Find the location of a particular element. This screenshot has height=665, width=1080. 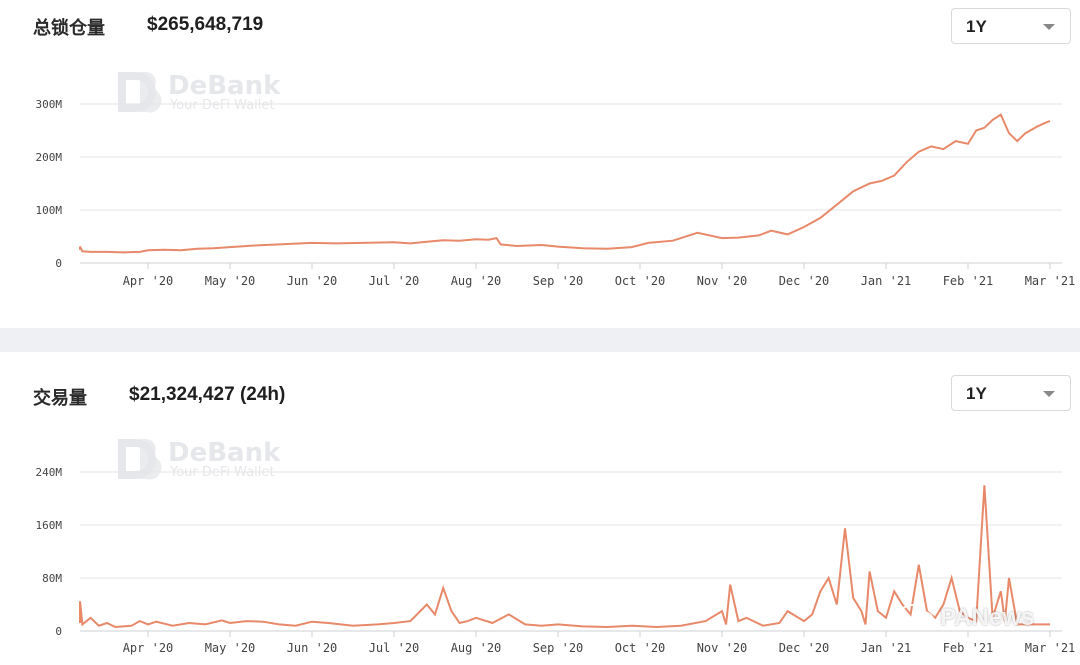

tvl-y-ticks: 0 100M 200M 300M is located at coordinates (49, 184).